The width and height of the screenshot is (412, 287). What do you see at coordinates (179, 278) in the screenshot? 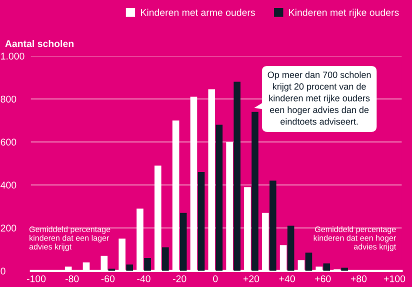
I see `x-tick-label: -20` at bounding box center [179, 278].